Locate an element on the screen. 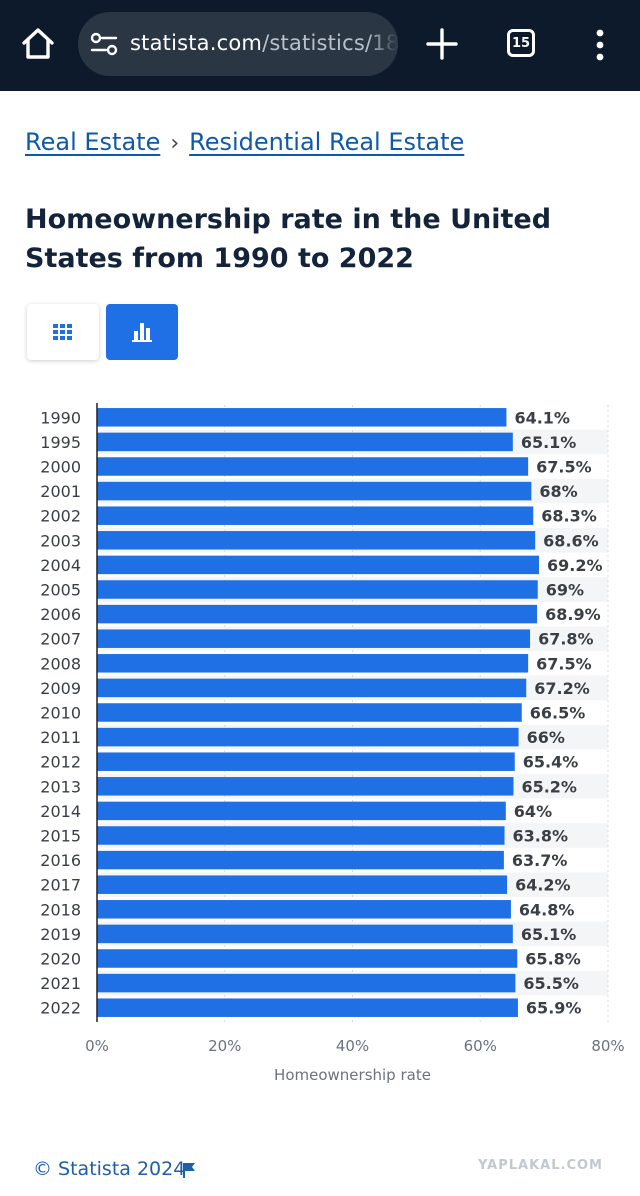 The height and width of the screenshot is (1196, 640). data-label: 65.8% is located at coordinates (553, 959).